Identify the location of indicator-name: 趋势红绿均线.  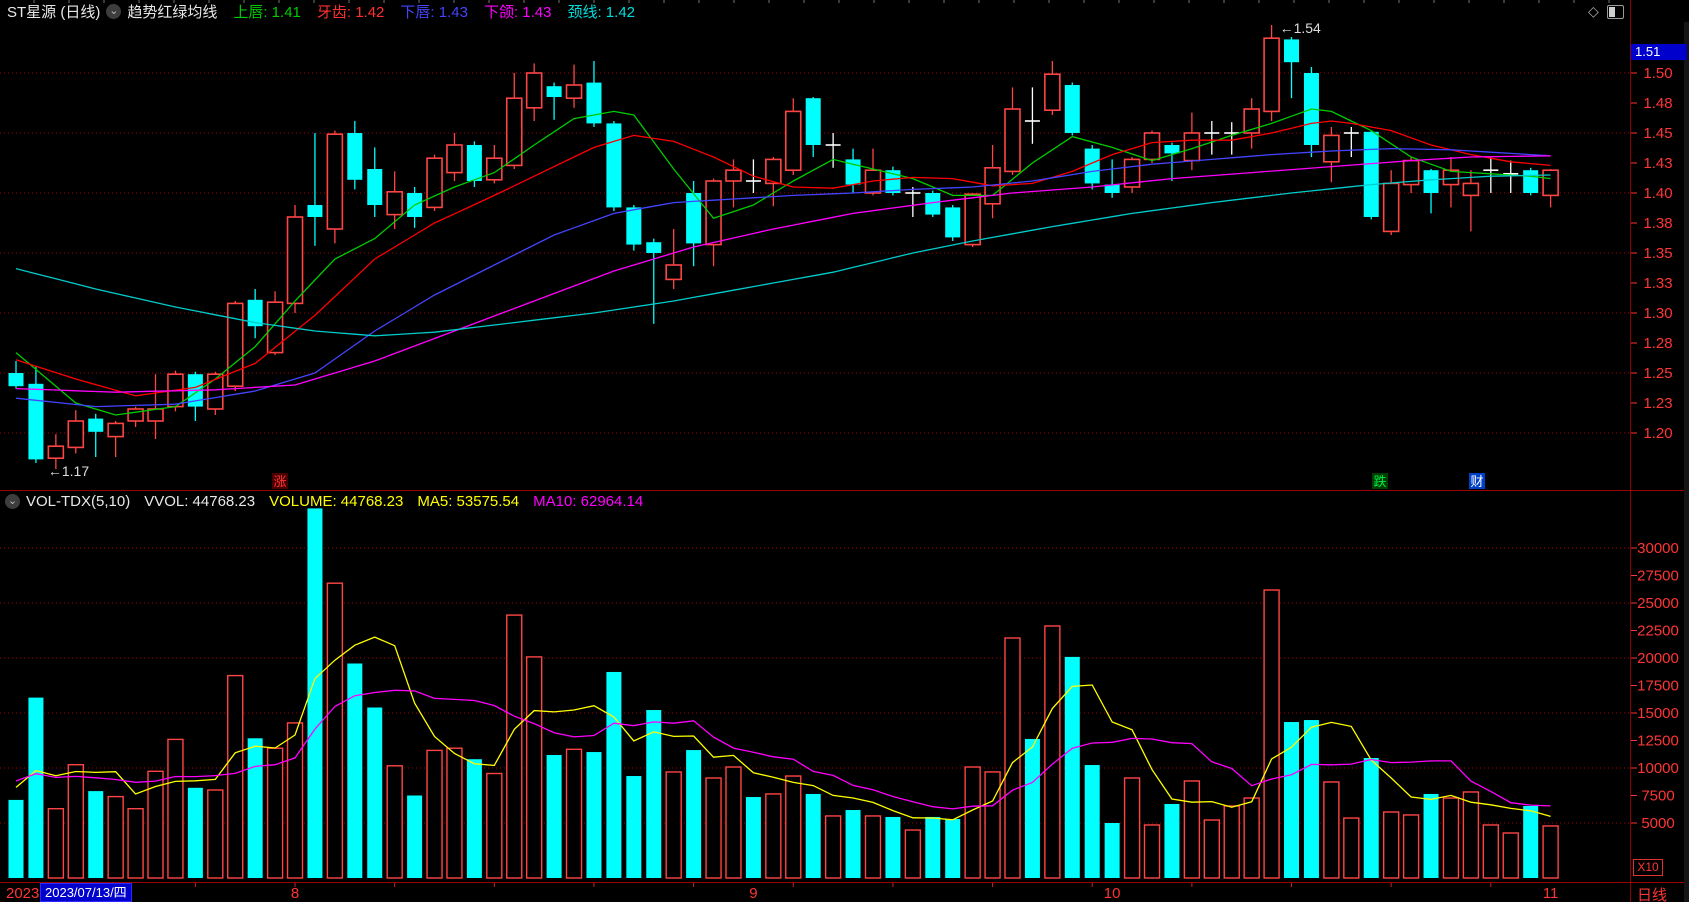
(172, 12).